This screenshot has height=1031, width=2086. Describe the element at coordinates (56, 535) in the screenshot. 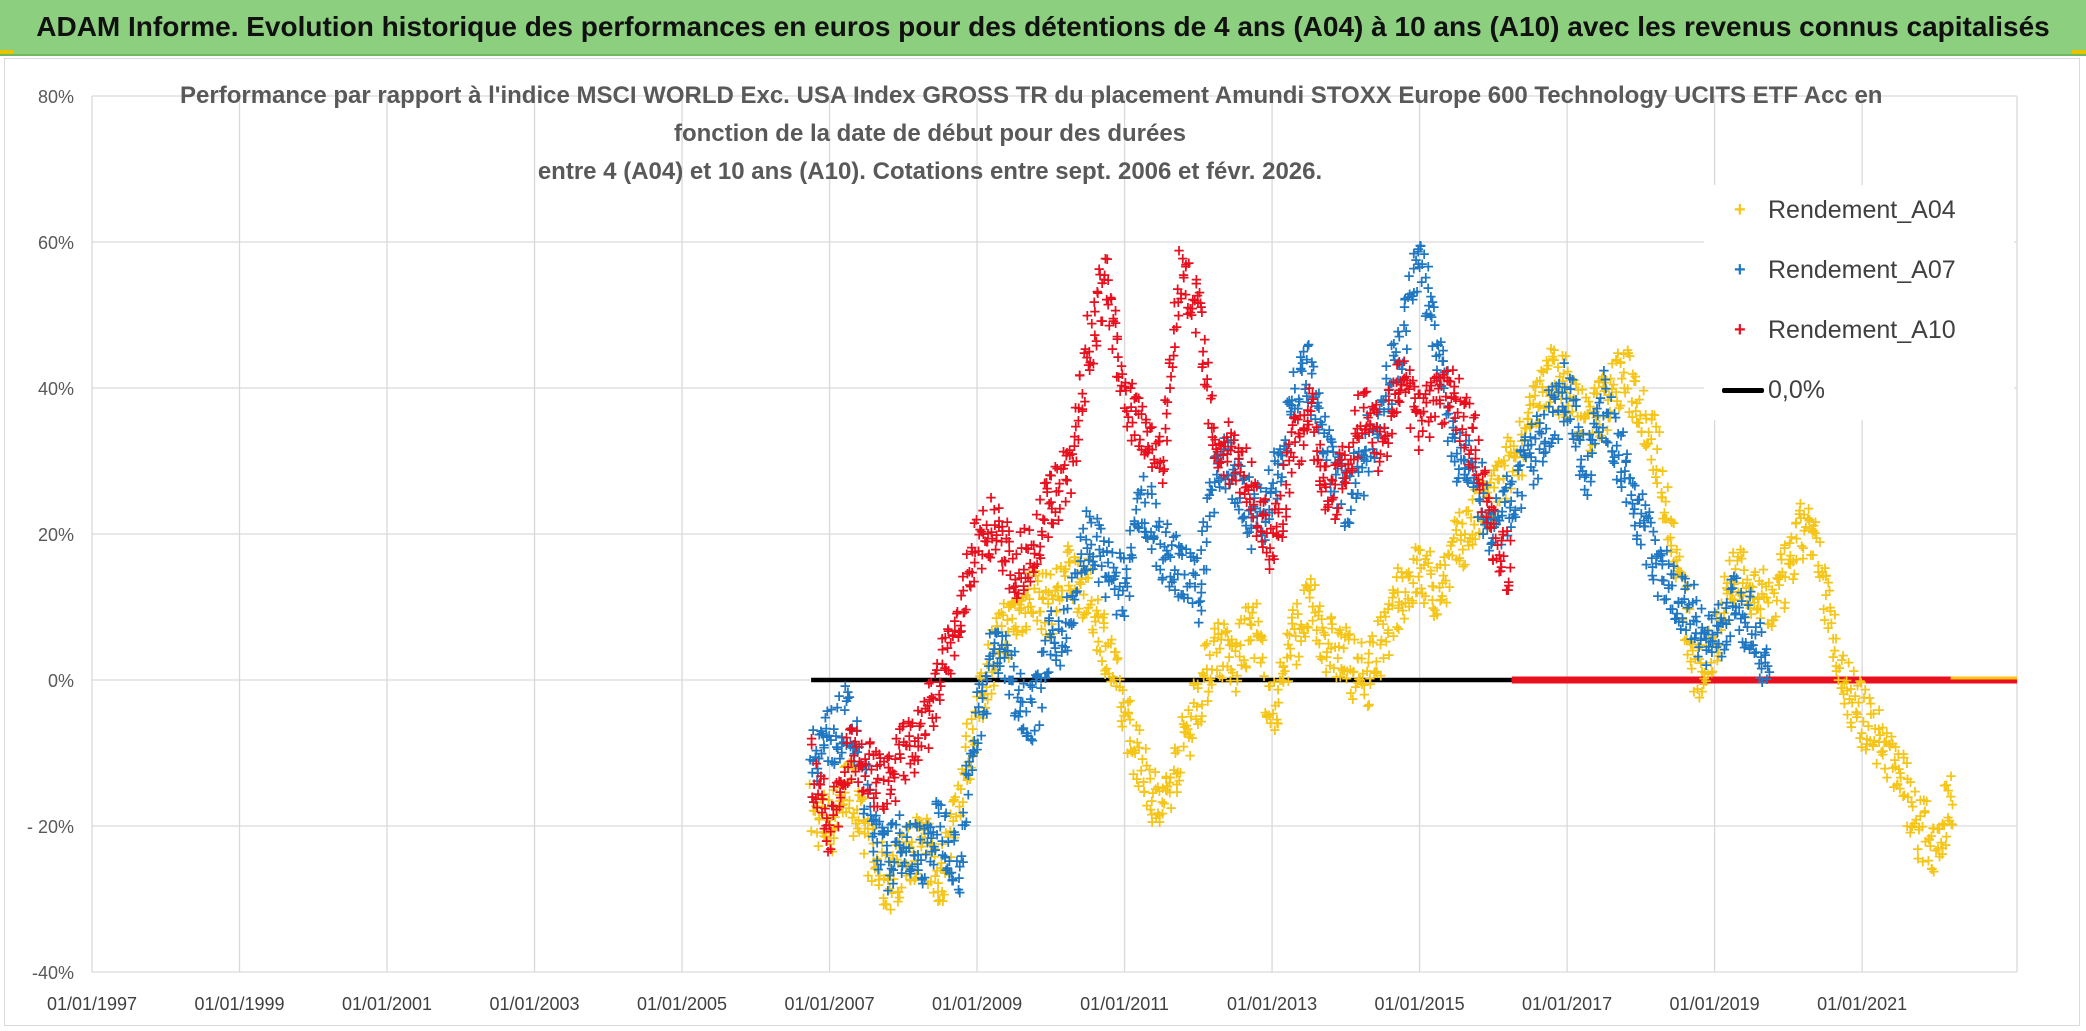

I see `y-tick-label: 20%` at that location.